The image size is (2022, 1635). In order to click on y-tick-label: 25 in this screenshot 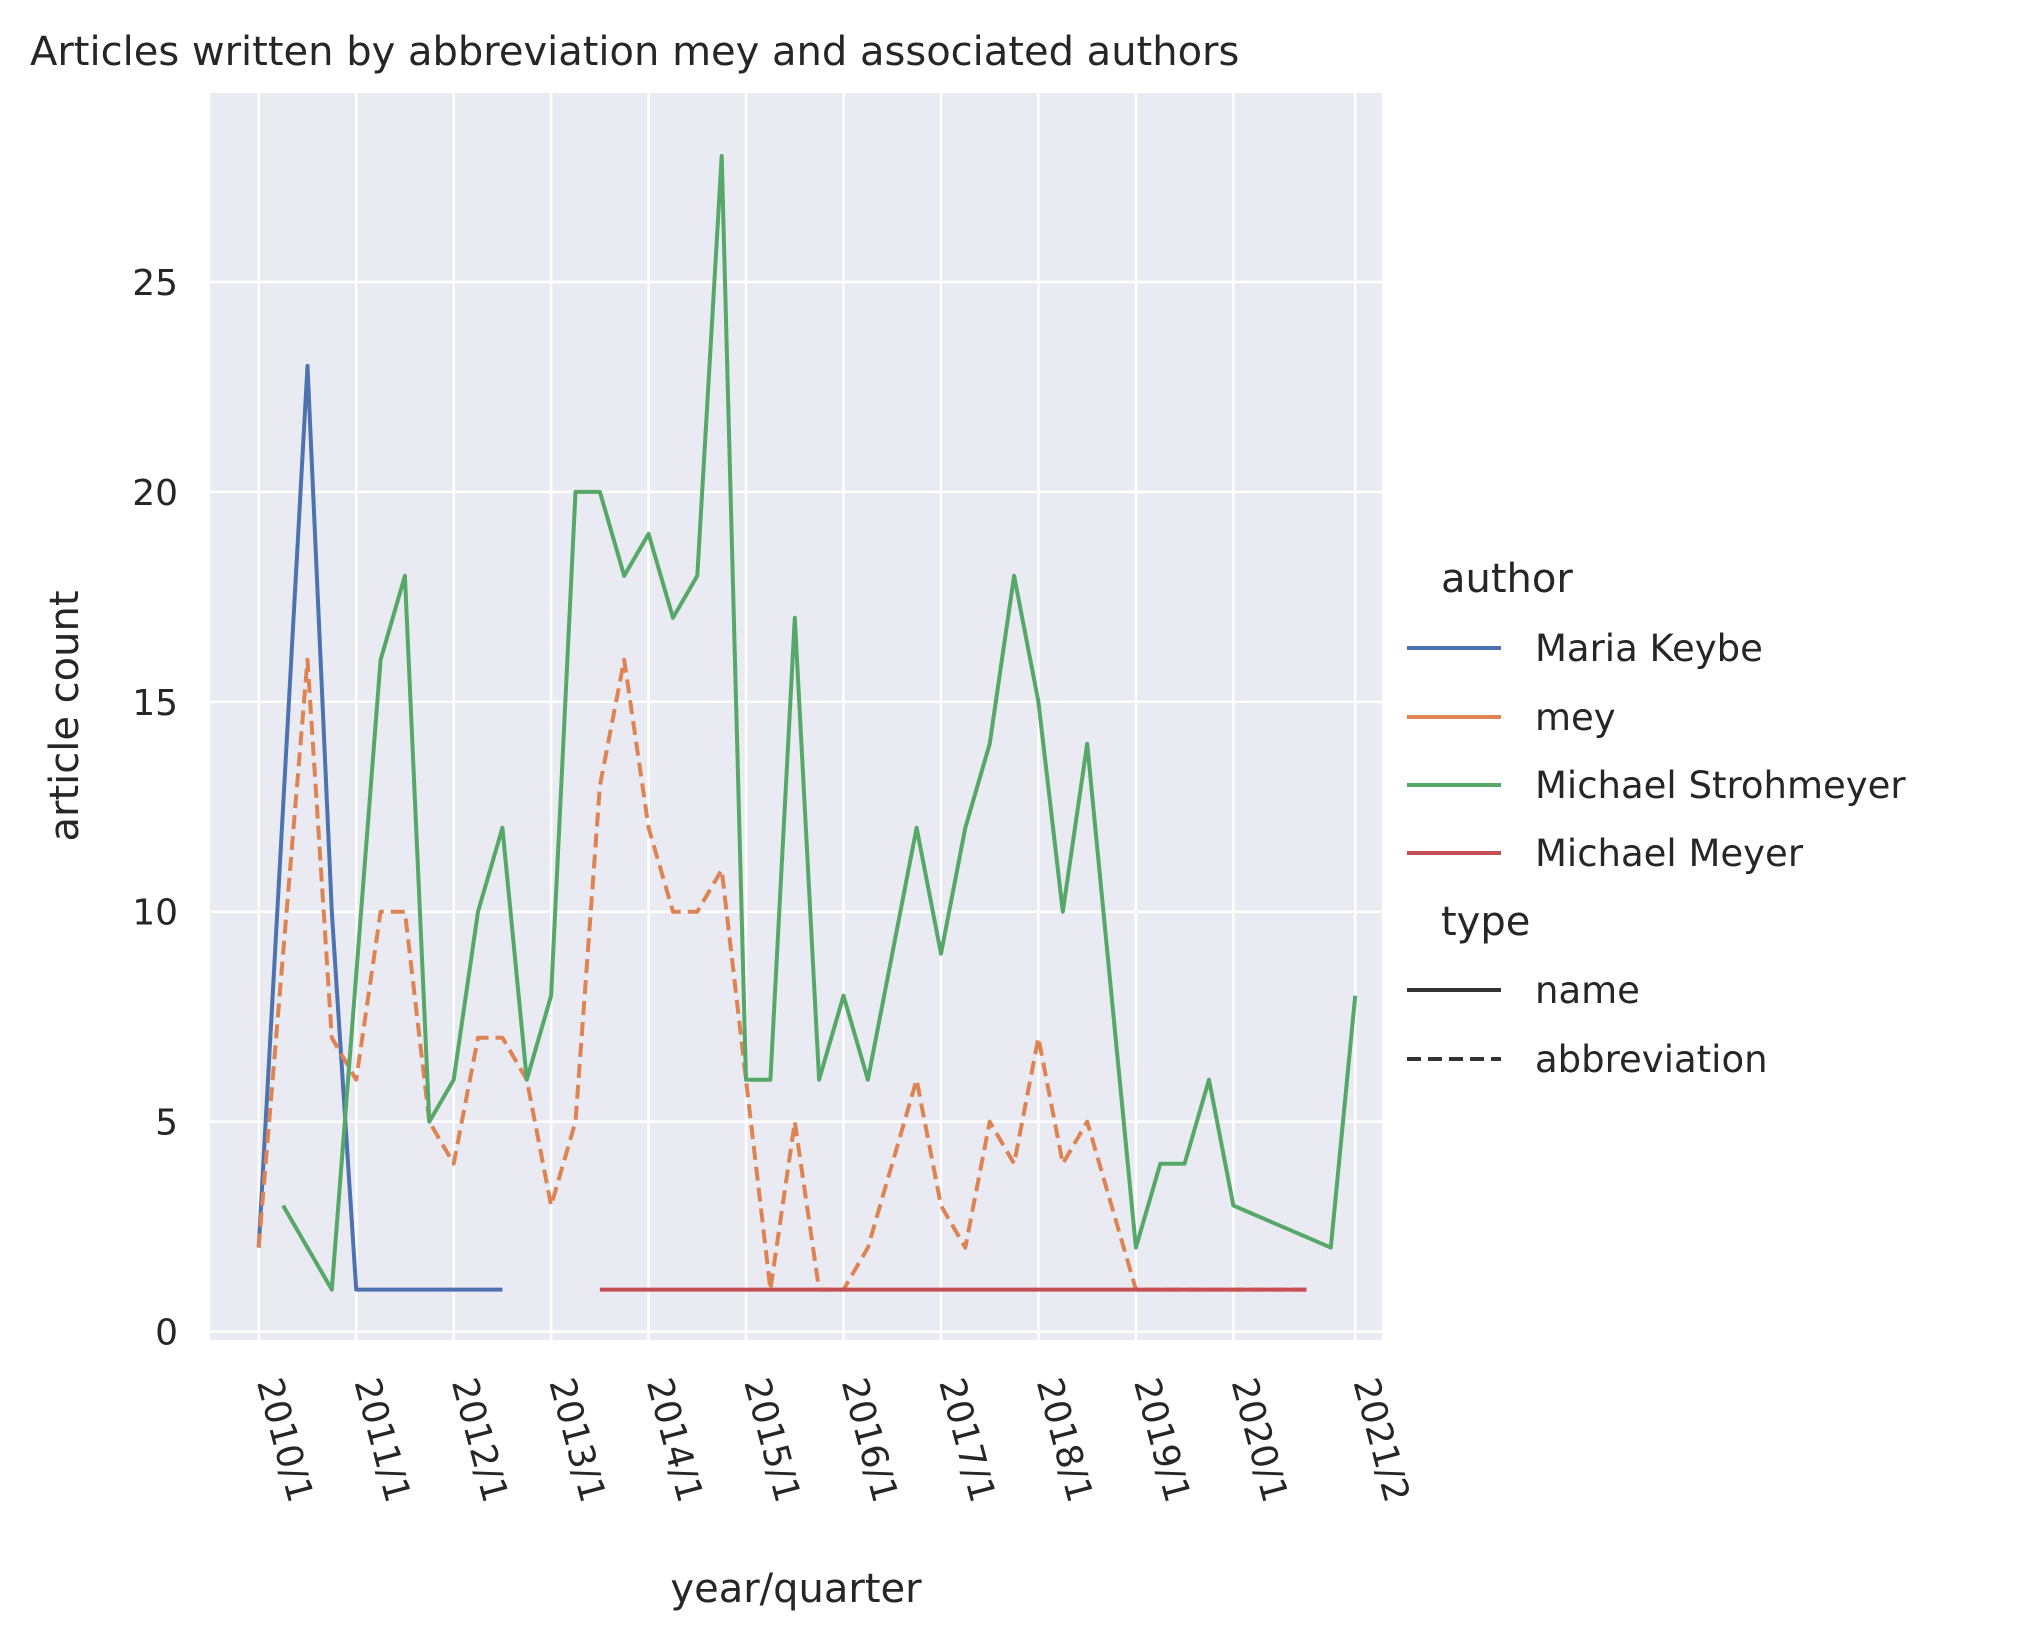, I will do `click(155, 283)`.